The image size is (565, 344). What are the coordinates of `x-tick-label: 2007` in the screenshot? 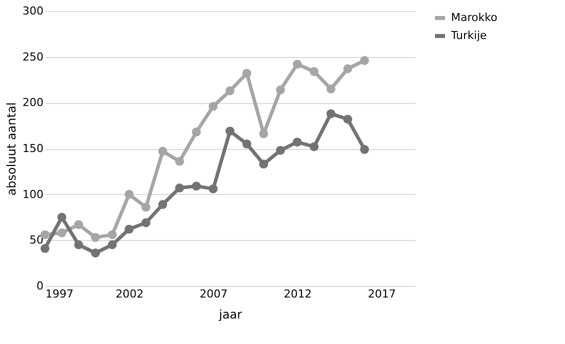 It's located at (214, 294).